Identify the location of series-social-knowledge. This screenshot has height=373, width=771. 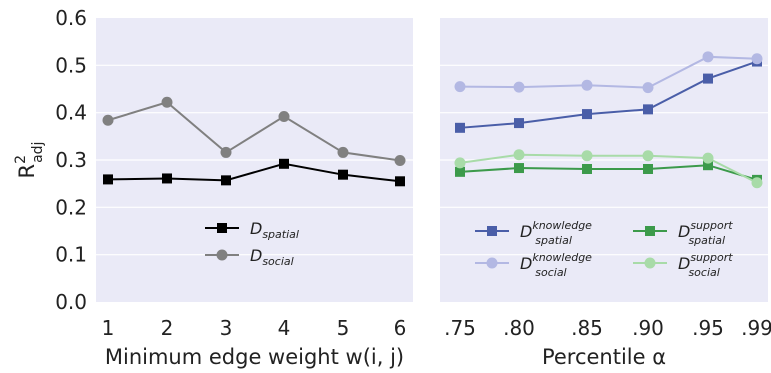
(608, 72).